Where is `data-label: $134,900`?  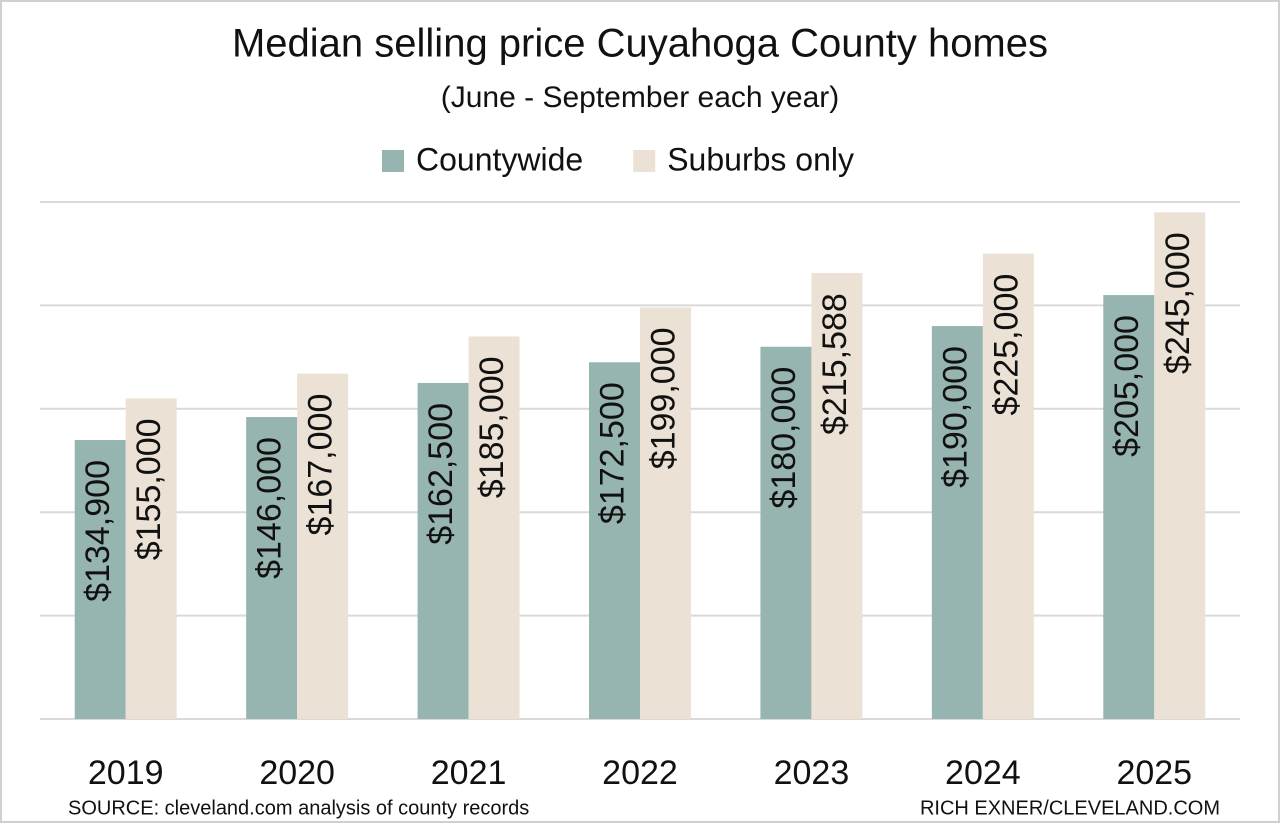
data-label: $134,900 is located at coordinates (98, 531).